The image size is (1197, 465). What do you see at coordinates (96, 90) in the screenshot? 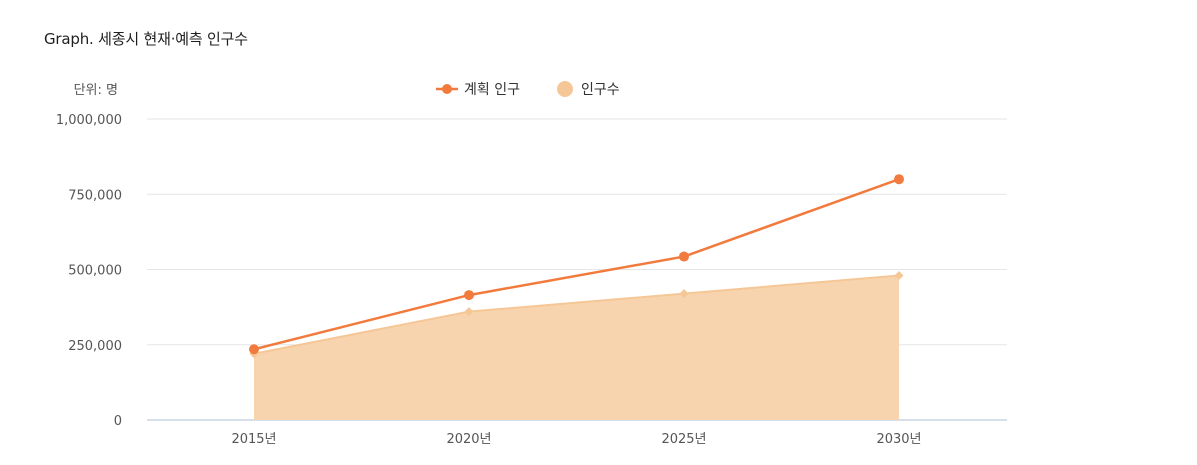
I see `unit-label: 단위: 명` at bounding box center [96, 90].